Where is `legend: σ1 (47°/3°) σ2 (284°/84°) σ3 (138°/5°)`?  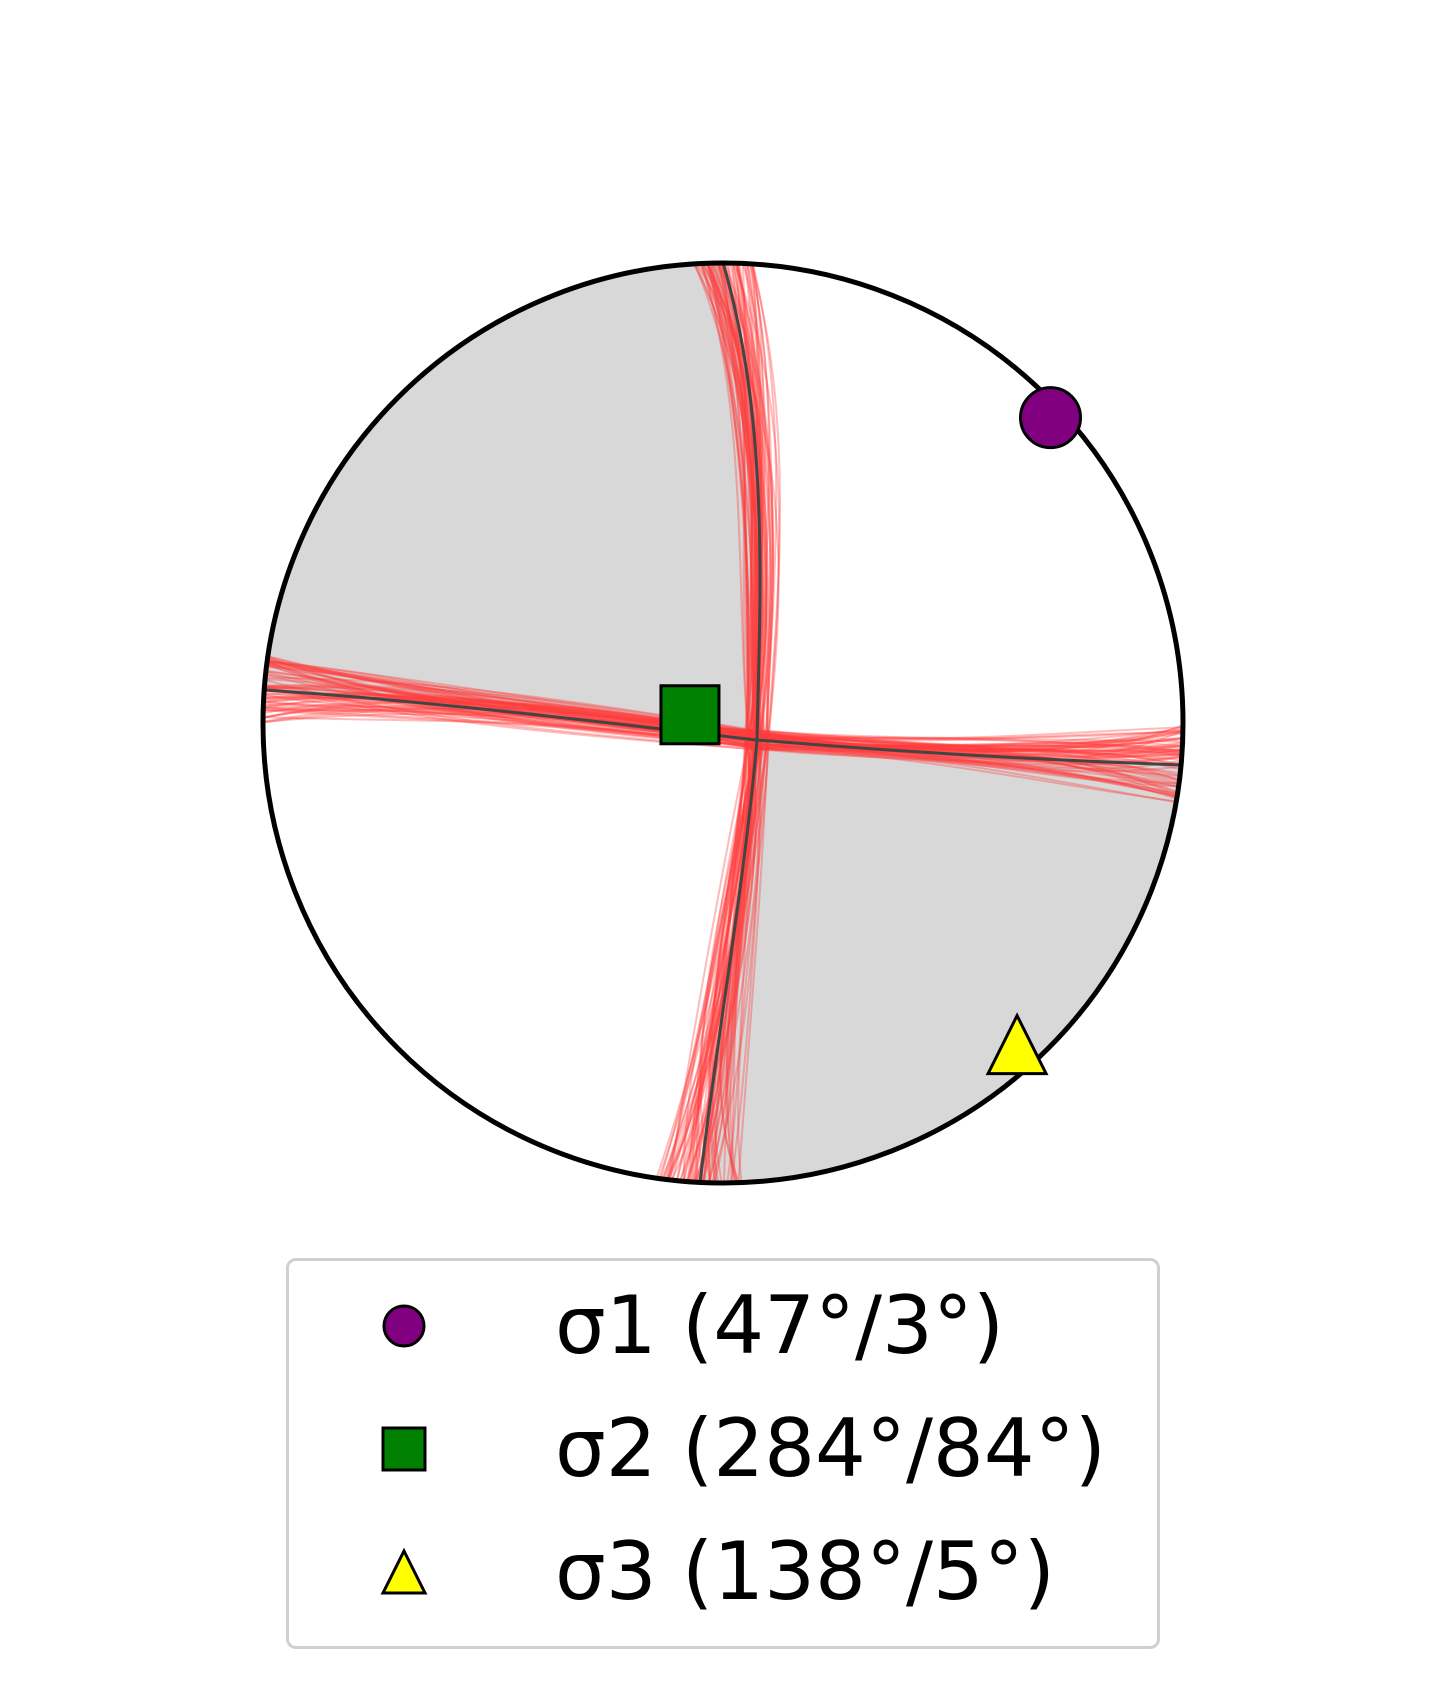
legend: σ1 (47°/3°) σ2 (284°/84°) σ3 (138°/5°) is located at coordinates (723, 1453).